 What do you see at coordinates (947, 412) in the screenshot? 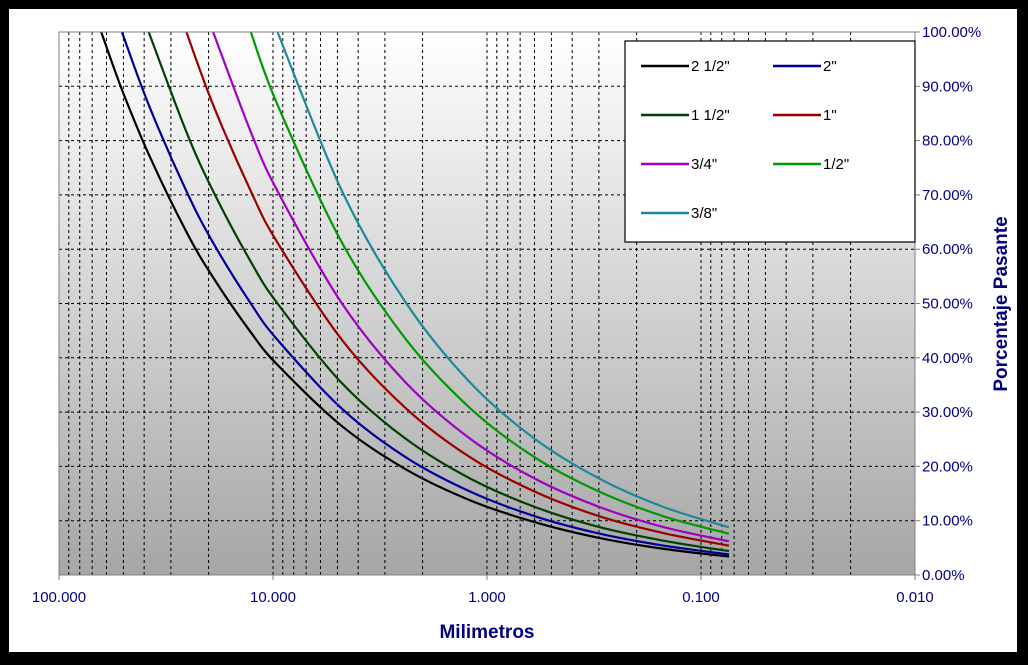
I see `y-tick-label: 30.00%` at bounding box center [947, 412].